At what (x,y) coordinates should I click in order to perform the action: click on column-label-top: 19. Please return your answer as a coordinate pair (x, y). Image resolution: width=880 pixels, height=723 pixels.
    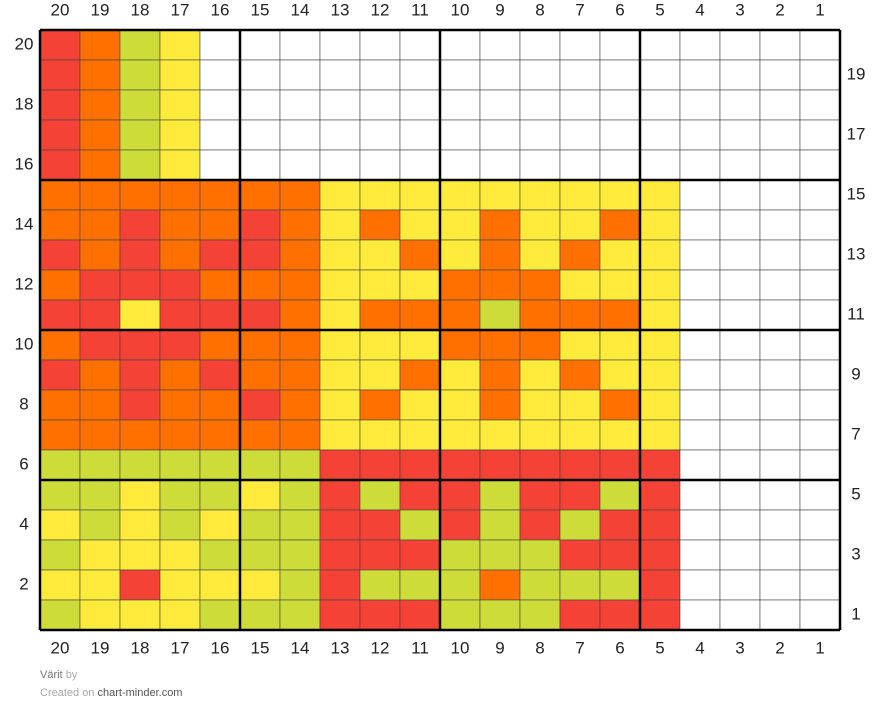
    Looking at the image, I should click on (100, 9).